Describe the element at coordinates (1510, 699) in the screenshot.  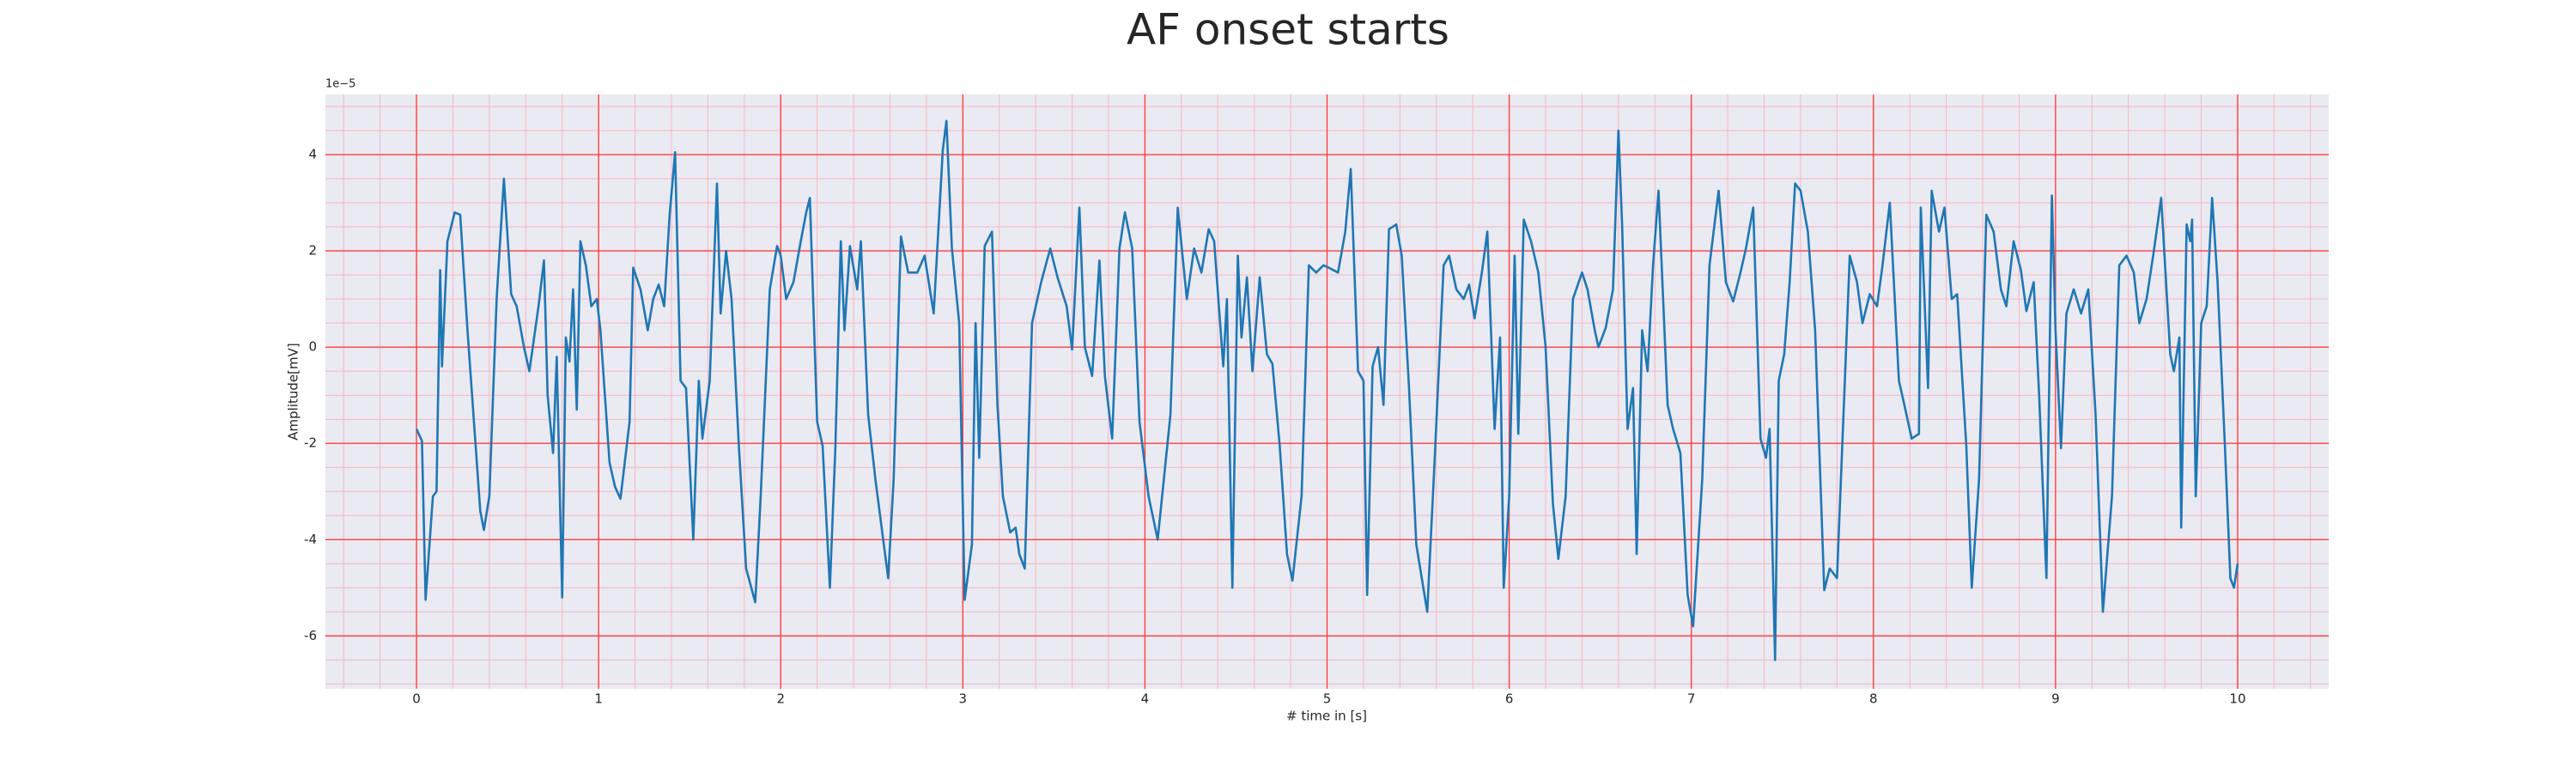
I see `x-tick-label: 6` at that location.